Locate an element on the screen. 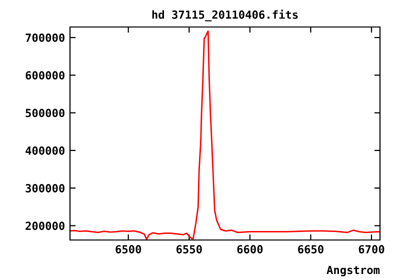 The width and height of the screenshot is (400, 280). chart-title: hd 37115_20110406.fits is located at coordinates (225, 16).